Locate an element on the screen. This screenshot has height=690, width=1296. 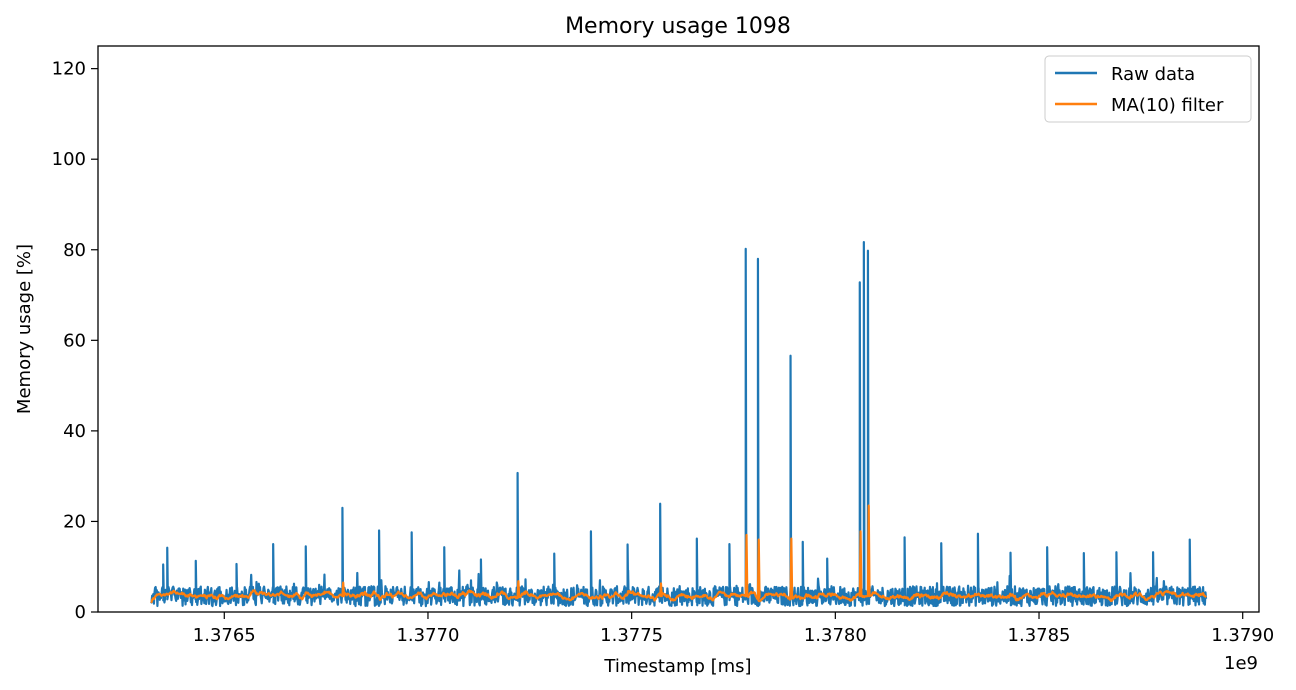
y-tick-label: 0 is located at coordinates (80, 612).